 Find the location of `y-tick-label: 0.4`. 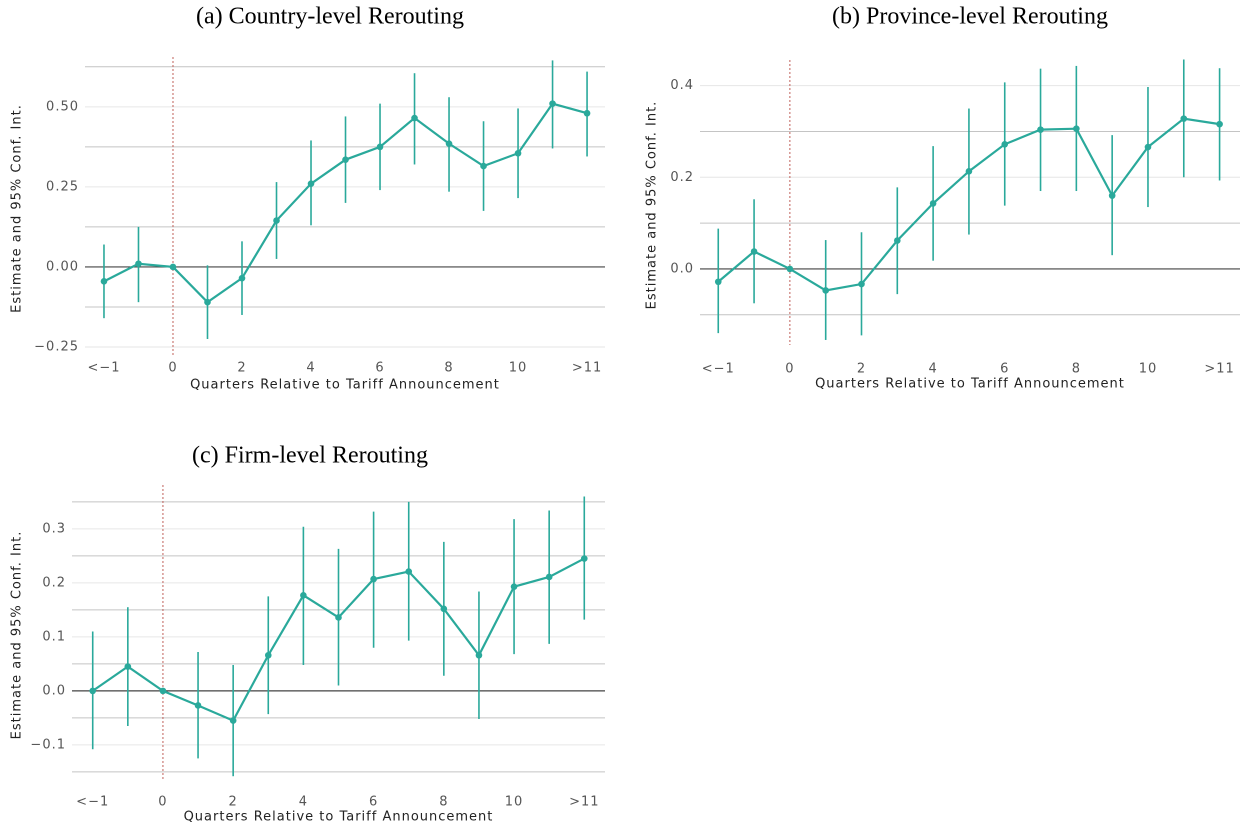

y-tick-label: 0.4 is located at coordinates (682, 85).